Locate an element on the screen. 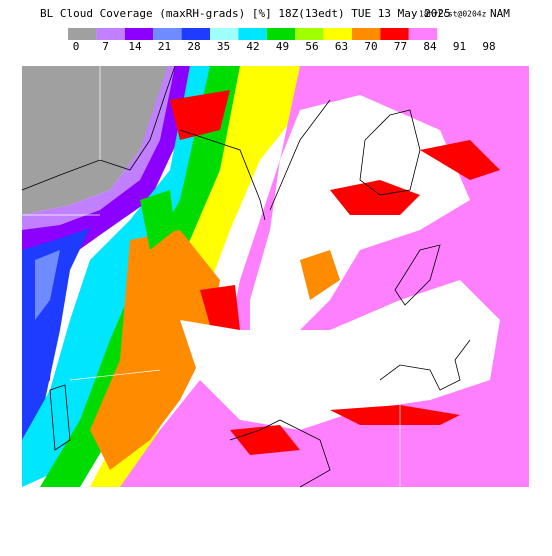  colorbar: 0 7 14 21 28 35 42 49 56 63 70 77 84 91 98 is located at coordinates (282, 40).